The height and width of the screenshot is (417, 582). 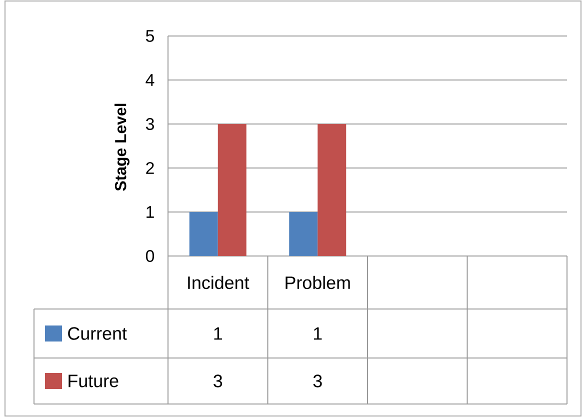 I want to click on y-tick-label: 4, so click(x=150, y=80).